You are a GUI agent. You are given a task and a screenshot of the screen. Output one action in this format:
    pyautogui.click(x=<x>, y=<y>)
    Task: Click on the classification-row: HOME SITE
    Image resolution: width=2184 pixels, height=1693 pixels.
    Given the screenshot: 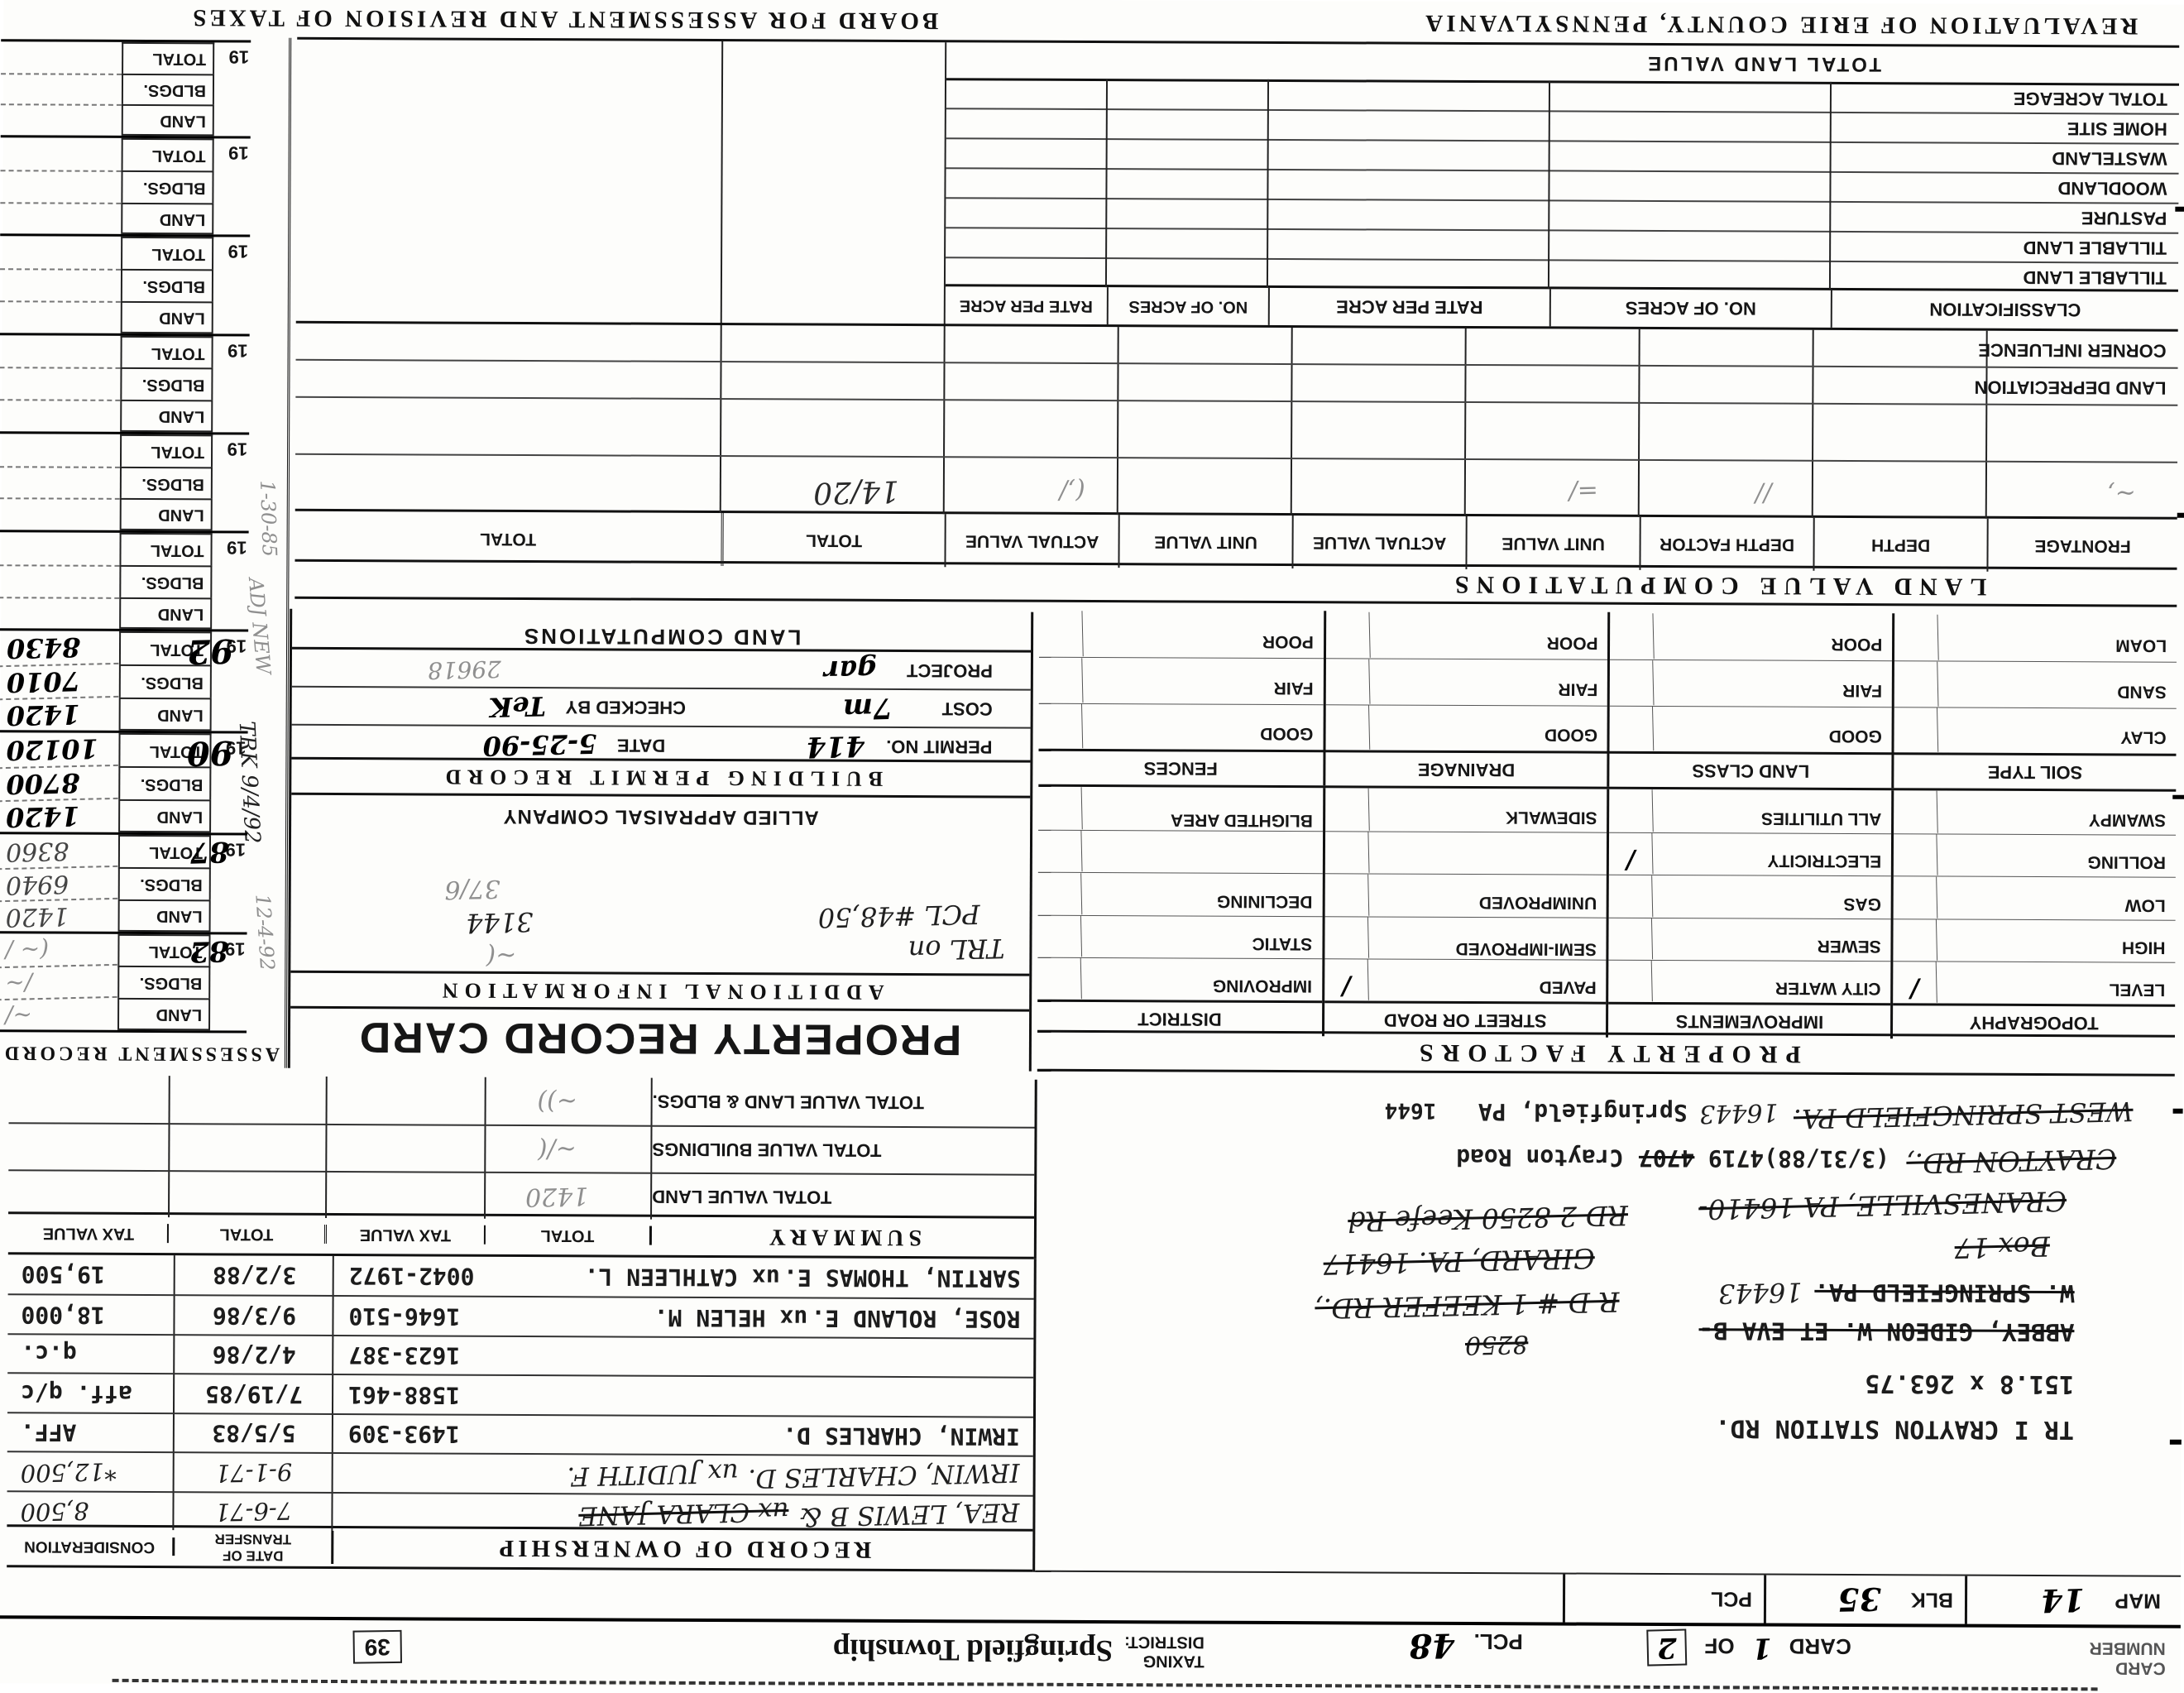 What is the action you would take?
    pyautogui.click(x=1562, y=125)
    